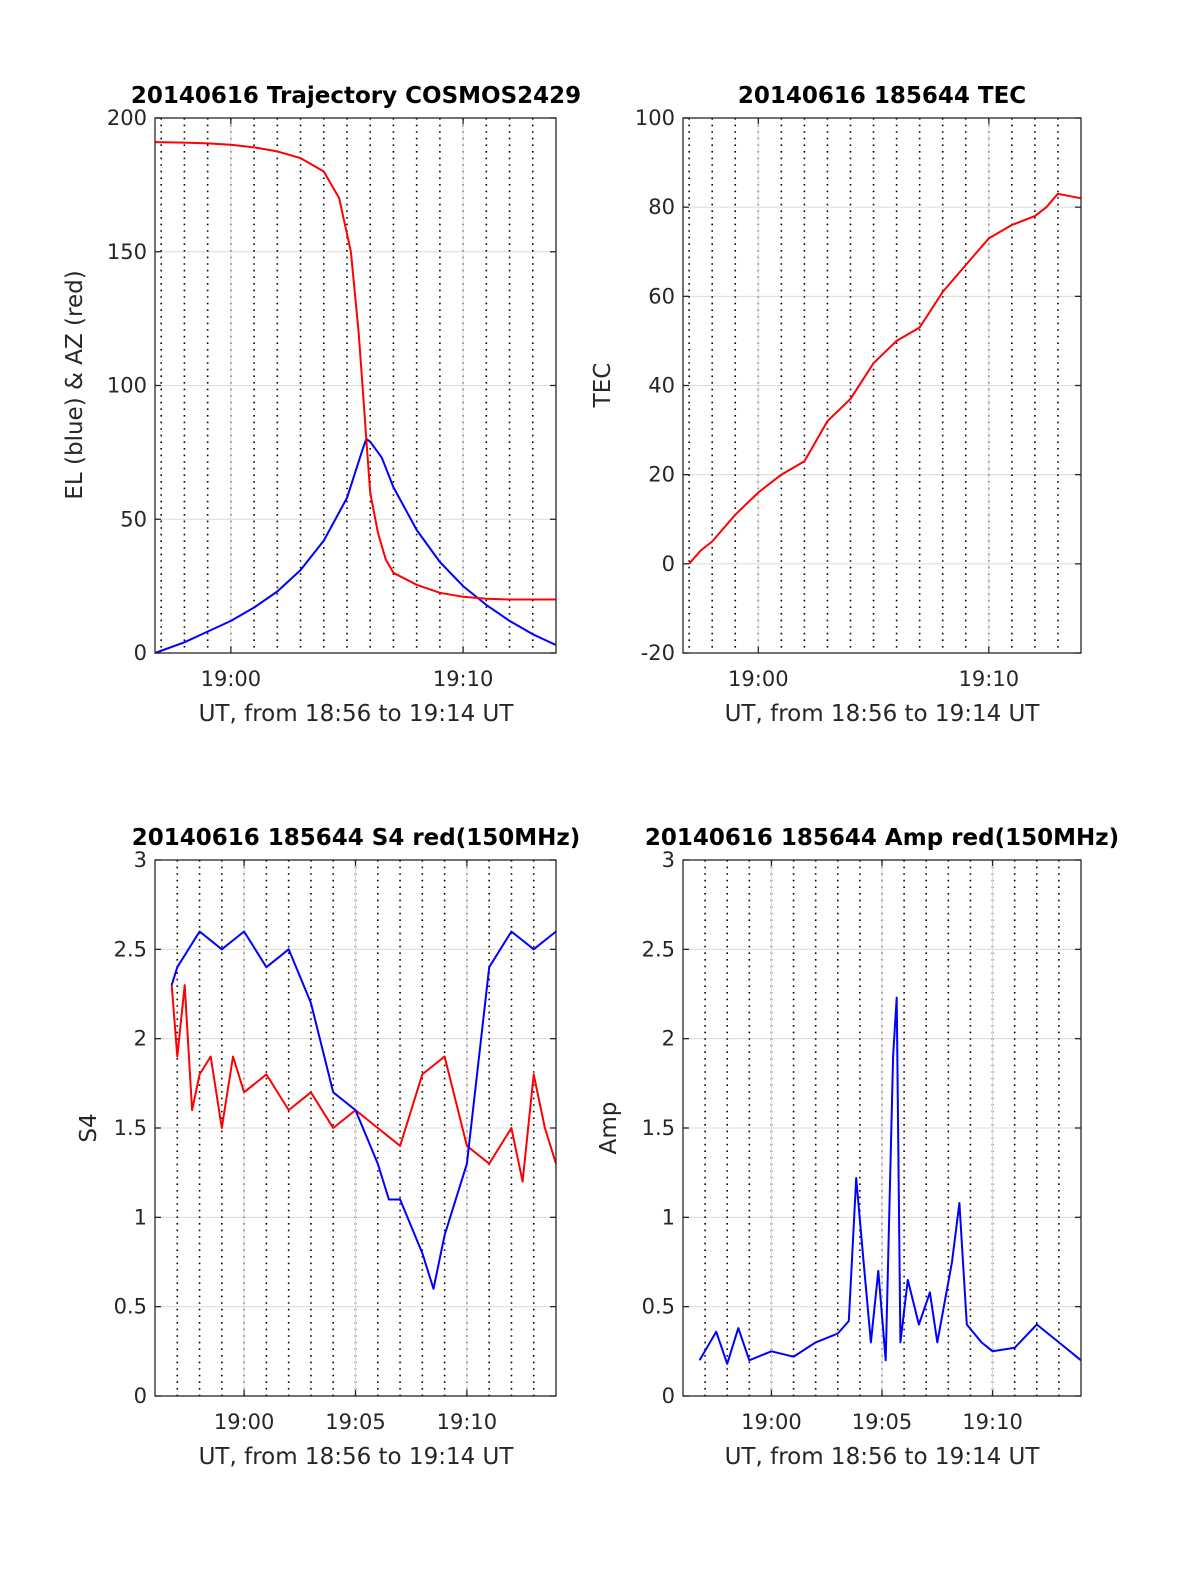  What do you see at coordinates (883, 714) in the screenshot?
I see `x-axis-label-tec: UT, from 18:56 to 19:14 UT` at bounding box center [883, 714].